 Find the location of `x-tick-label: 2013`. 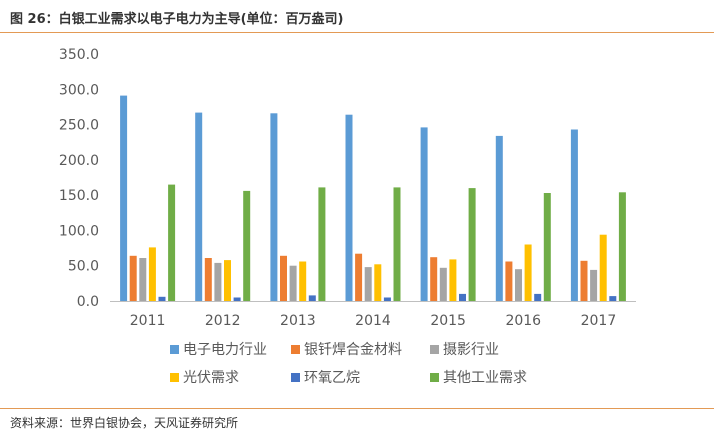

x-tick-label: 2013 is located at coordinates (298, 321).